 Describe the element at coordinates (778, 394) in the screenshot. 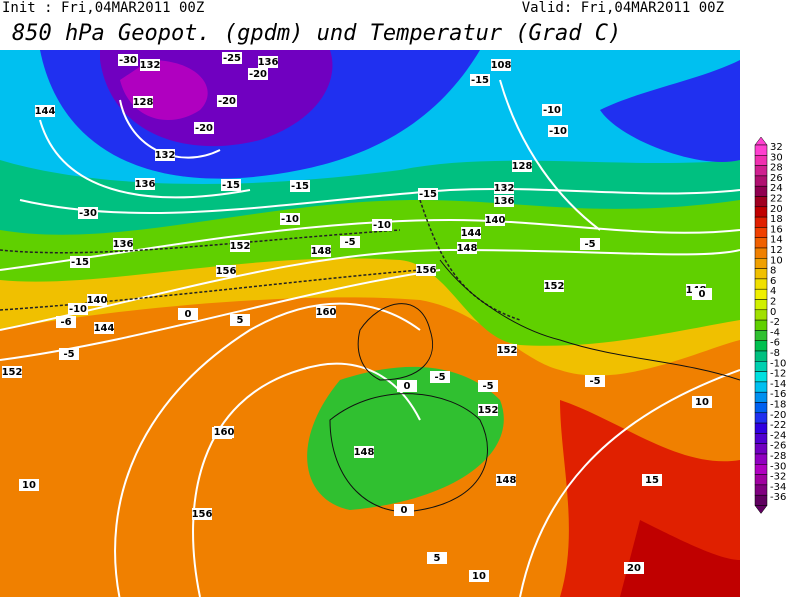

I see `colorbar-label: -16` at that location.